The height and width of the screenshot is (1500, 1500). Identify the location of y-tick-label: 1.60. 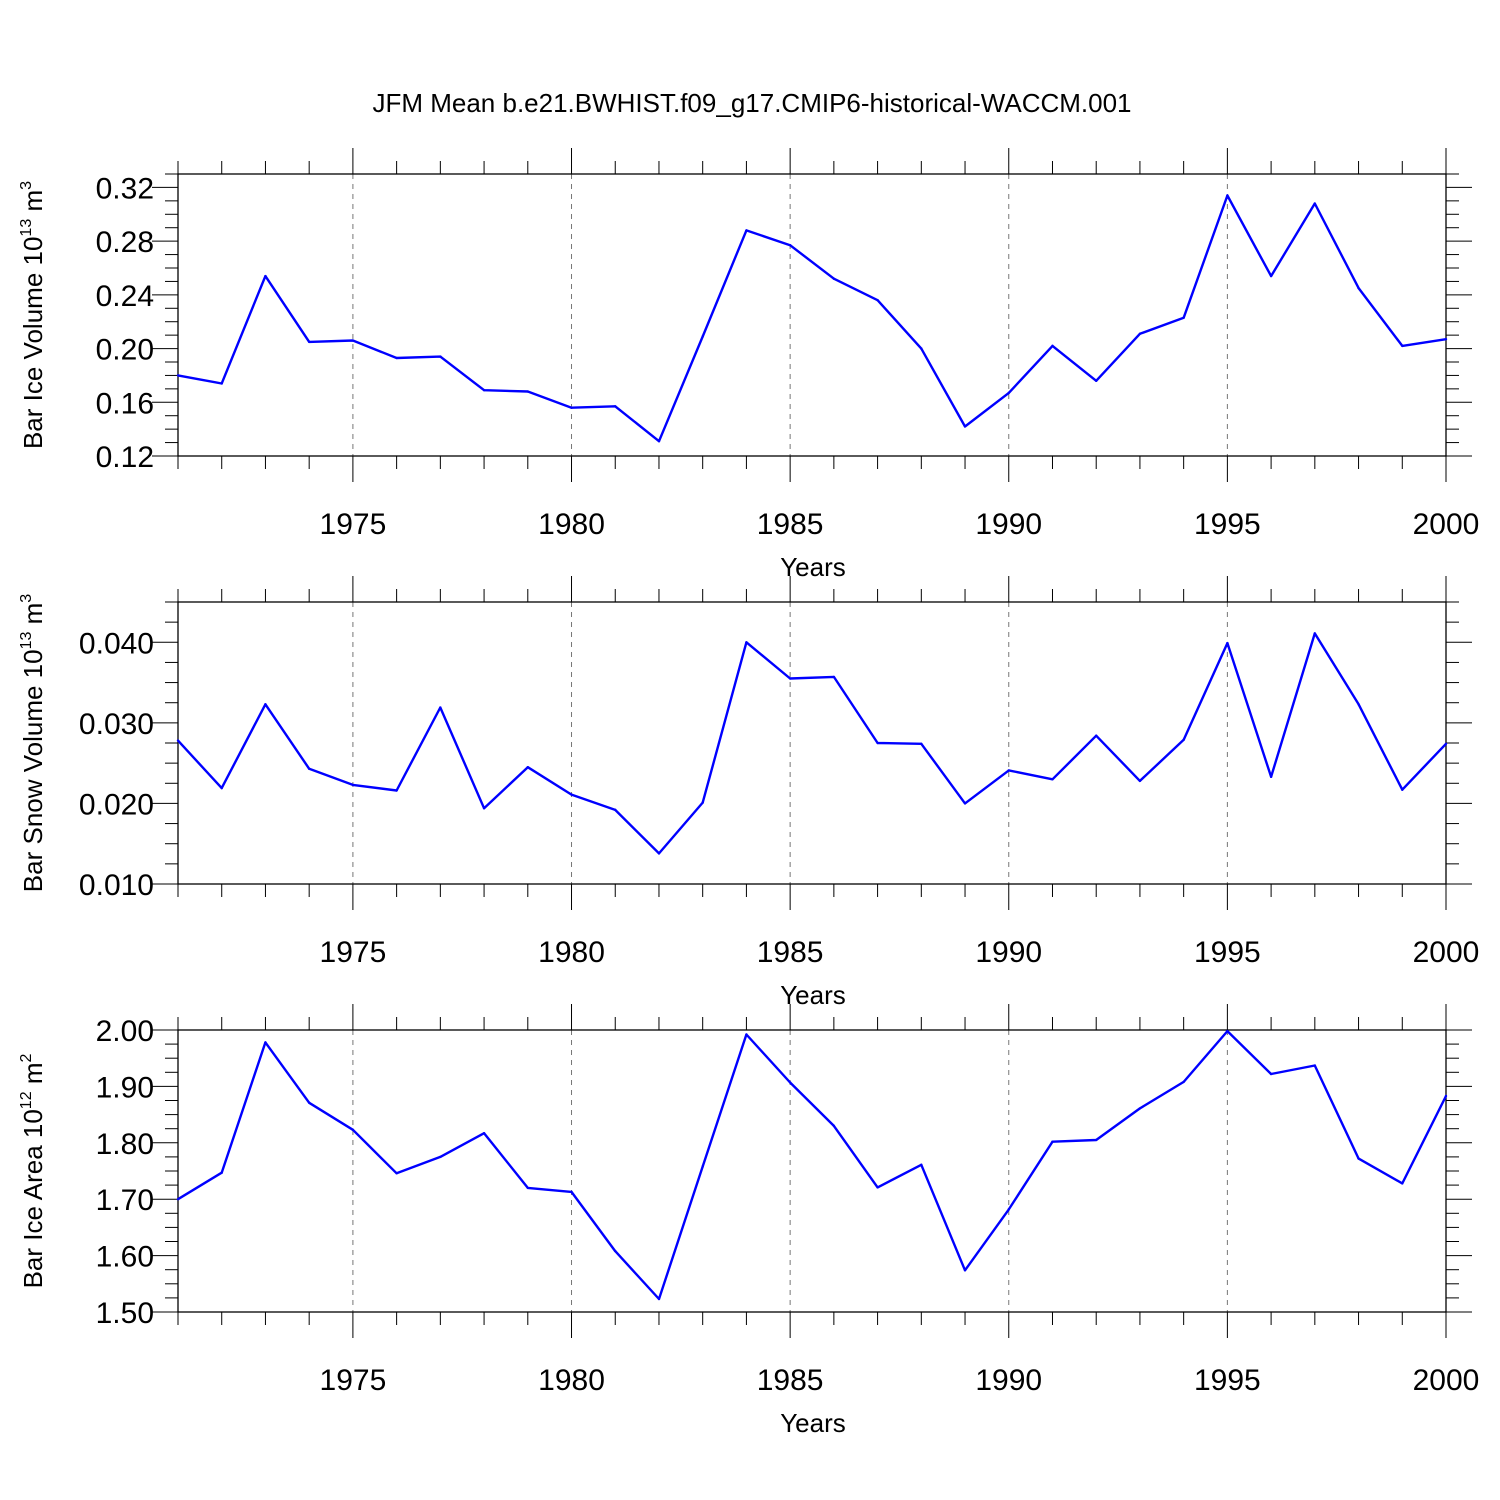
(125, 1257).